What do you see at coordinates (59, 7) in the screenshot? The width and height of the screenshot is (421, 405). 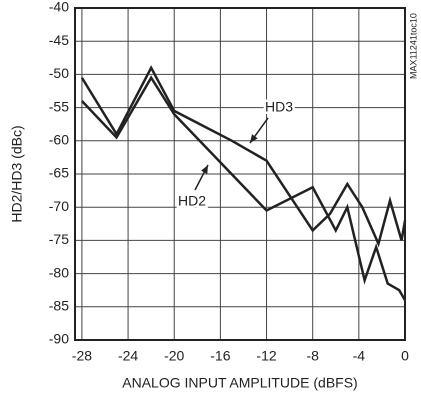 I see `y-tick-label: -40` at bounding box center [59, 7].